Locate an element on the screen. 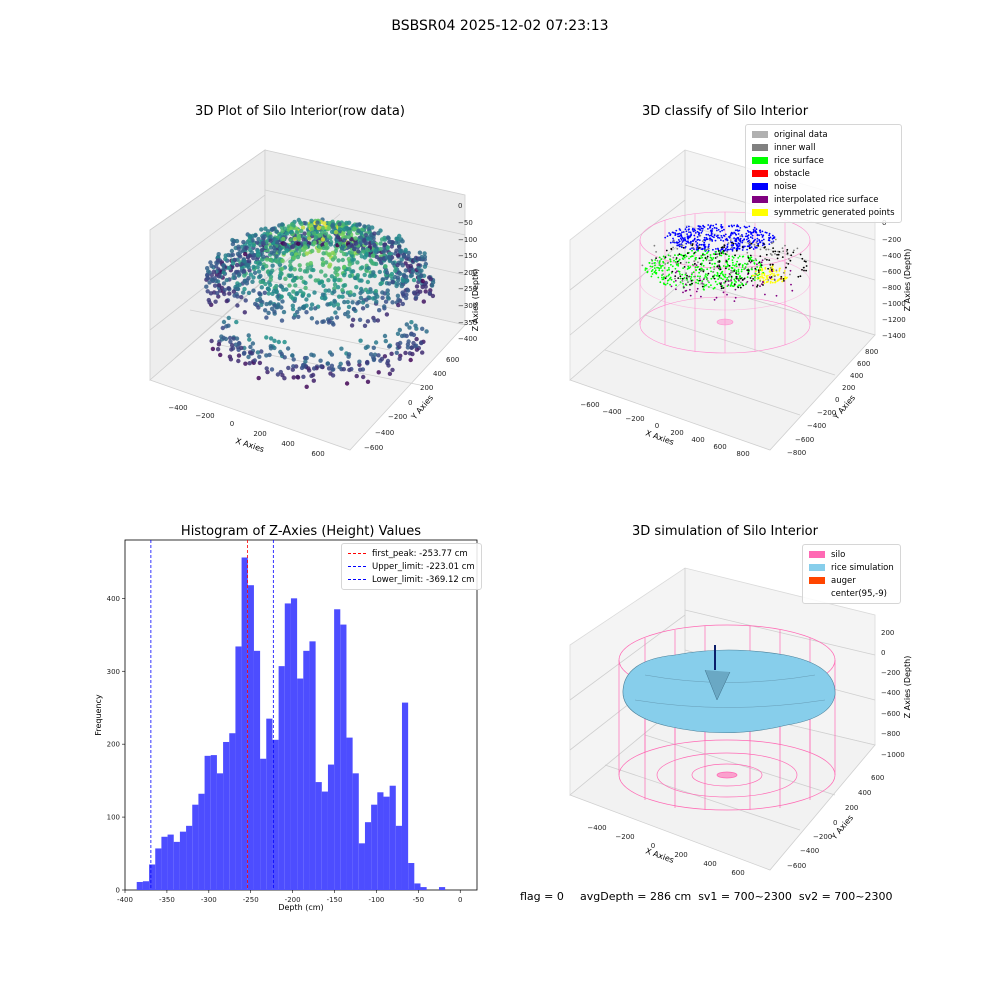  legend-item: first_peak: -253.77 cm is located at coordinates (411, 553).